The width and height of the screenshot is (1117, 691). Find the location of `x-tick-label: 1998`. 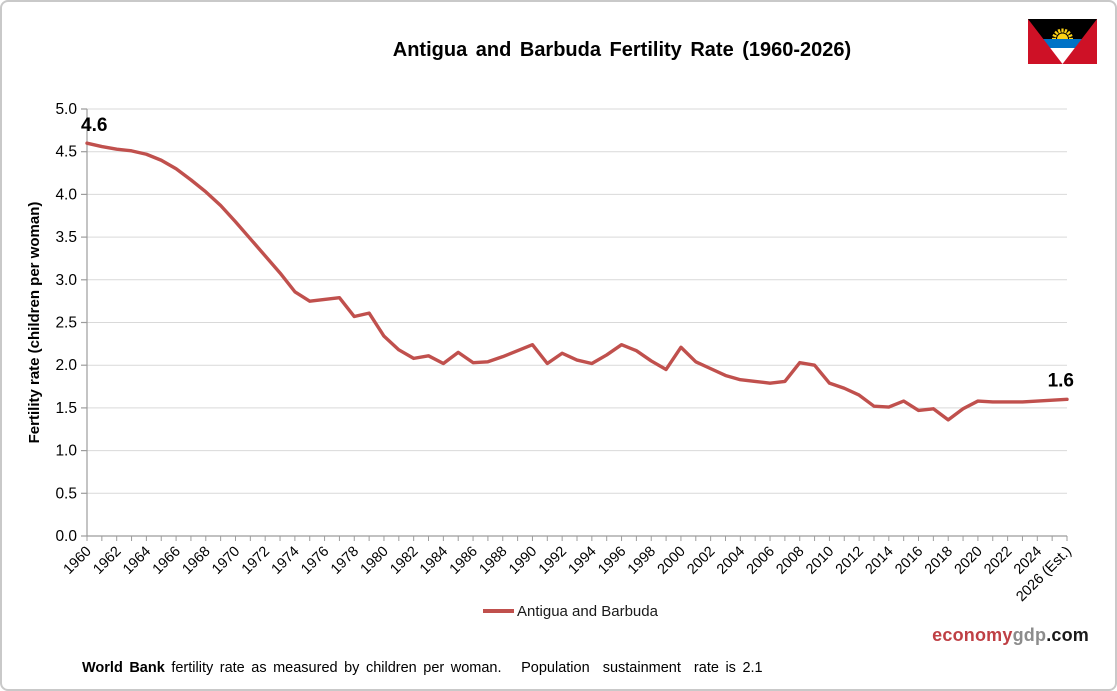

x-tick-label: 1998 is located at coordinates (642, 561).